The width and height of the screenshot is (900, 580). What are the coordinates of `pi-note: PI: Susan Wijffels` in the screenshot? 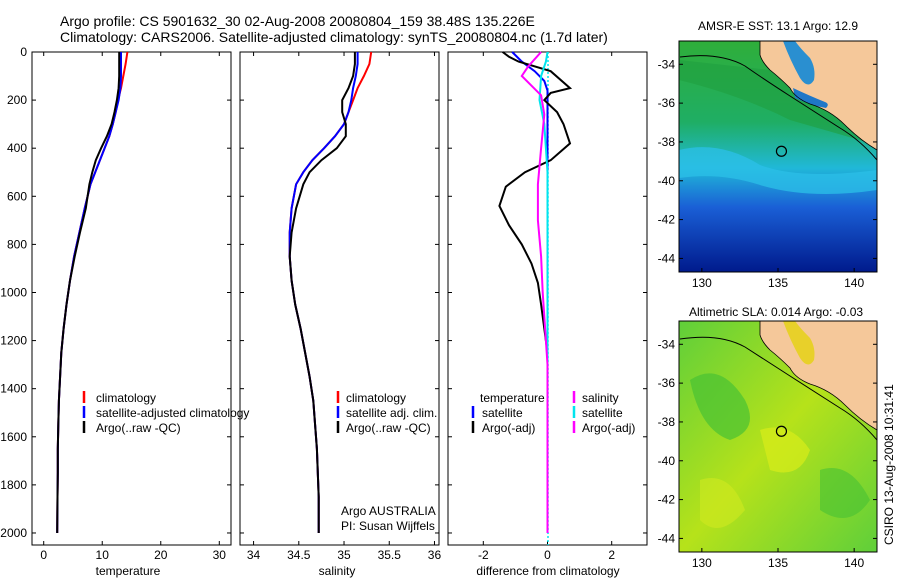 It's located at (388, 526).